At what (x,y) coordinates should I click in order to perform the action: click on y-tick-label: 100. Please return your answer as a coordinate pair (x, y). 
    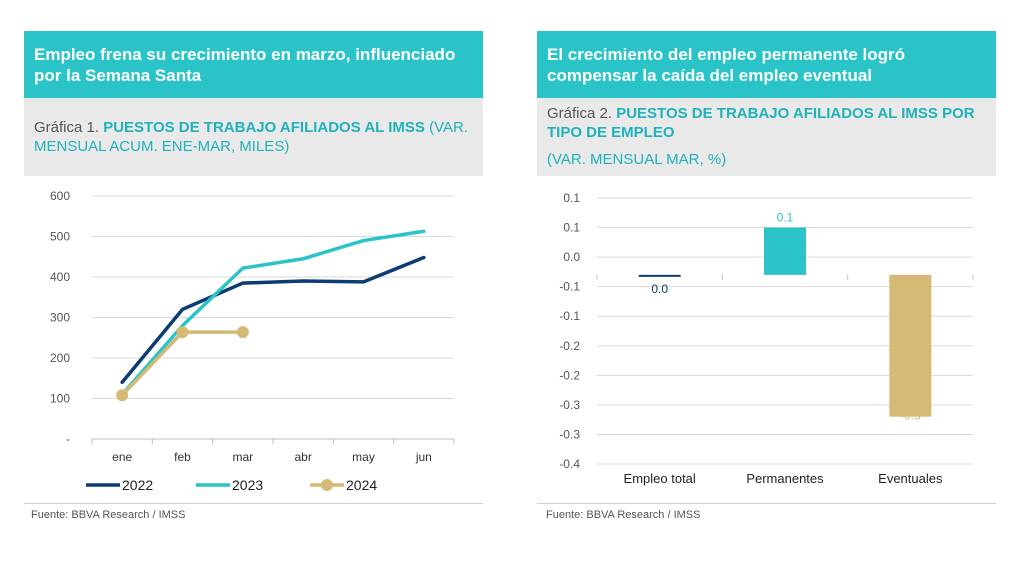
    Looking at the image, I should click on (60, 399).